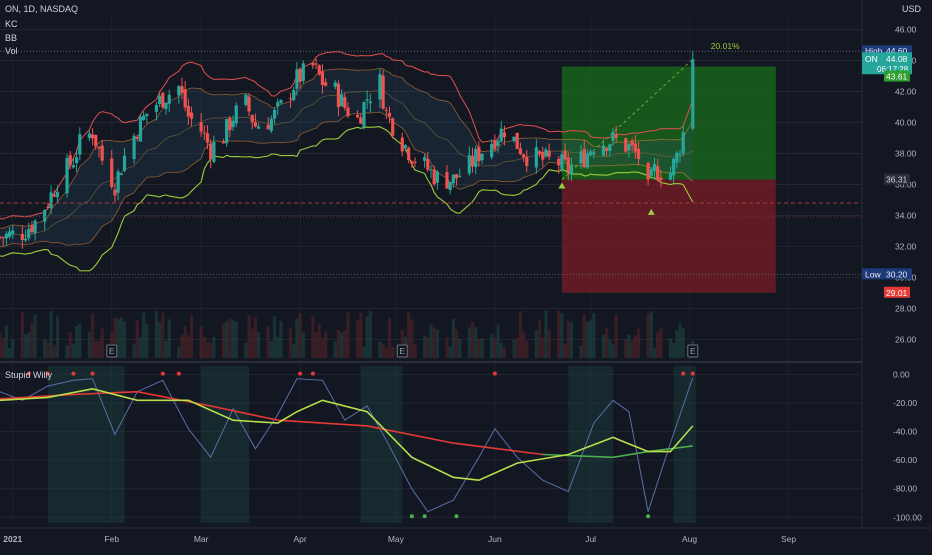 The image size is (932, 555). Describe the element at coordinates (907, 517) in the screenshot. I see `osc-tick-label: -100.00` at that location.